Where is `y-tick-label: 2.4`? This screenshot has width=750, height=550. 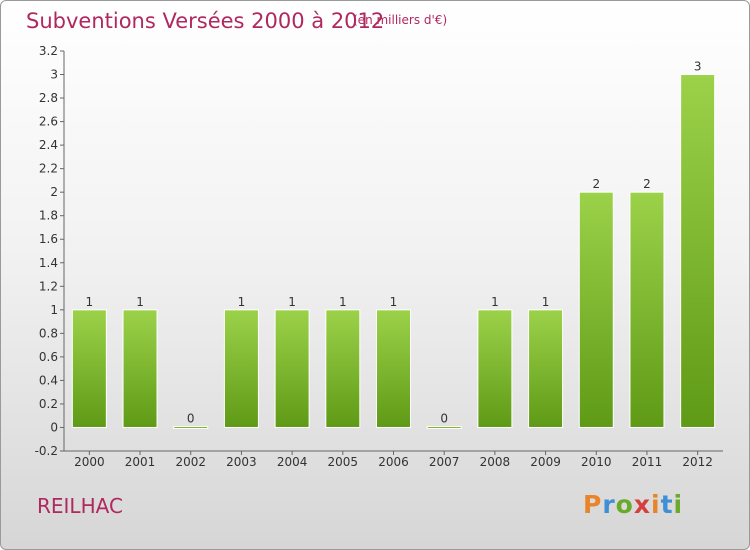 y-tick-label: 2.4 is located at coordinates (48, 145).